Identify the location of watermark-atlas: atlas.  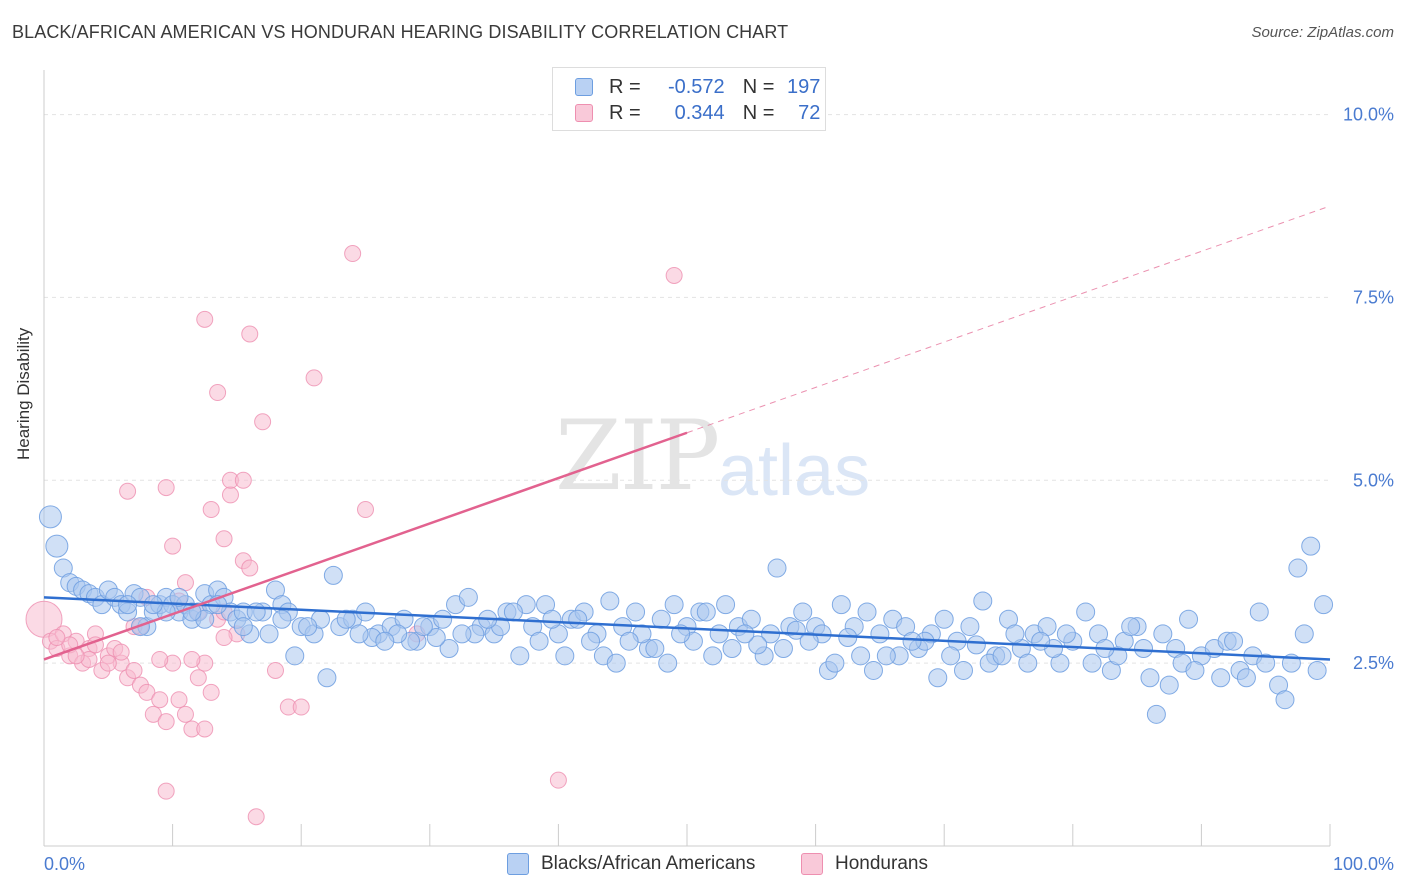
(794, 471).